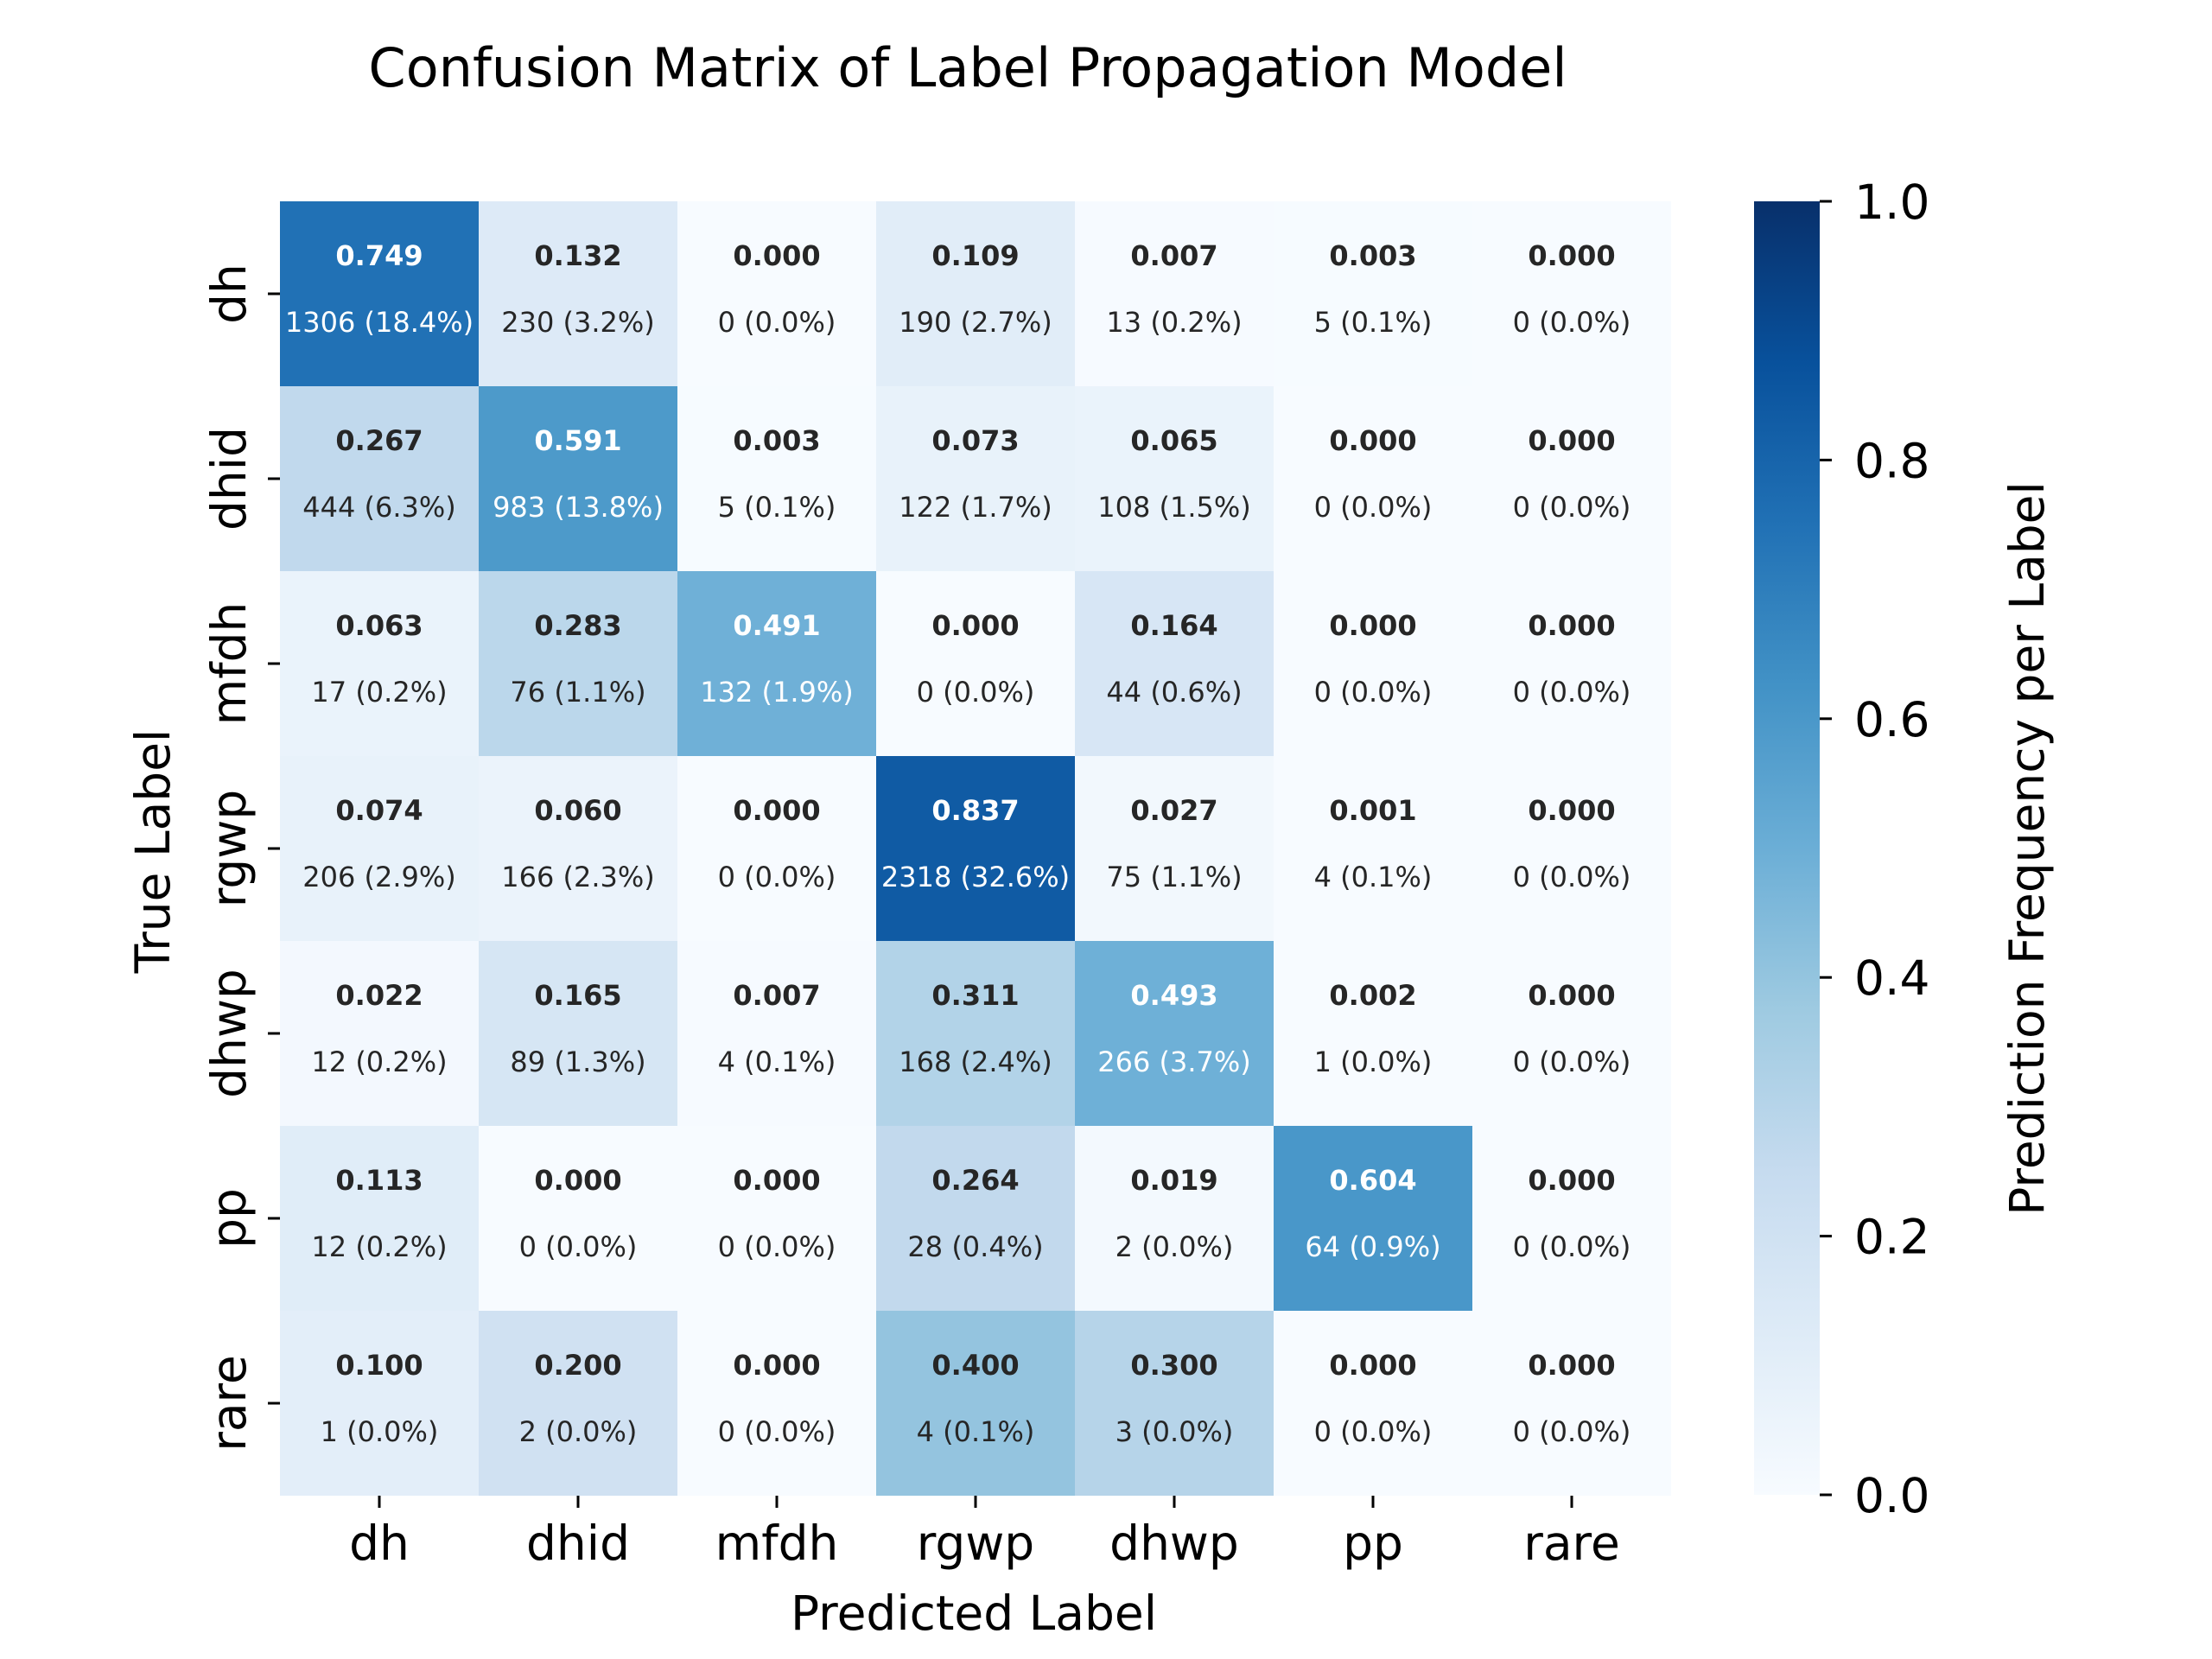  What do you see at coordinates (1372, 1246) in the screenshot?
I see `cell-count-label: 64 (0.9%)` at bounding box center [1372, 1246].